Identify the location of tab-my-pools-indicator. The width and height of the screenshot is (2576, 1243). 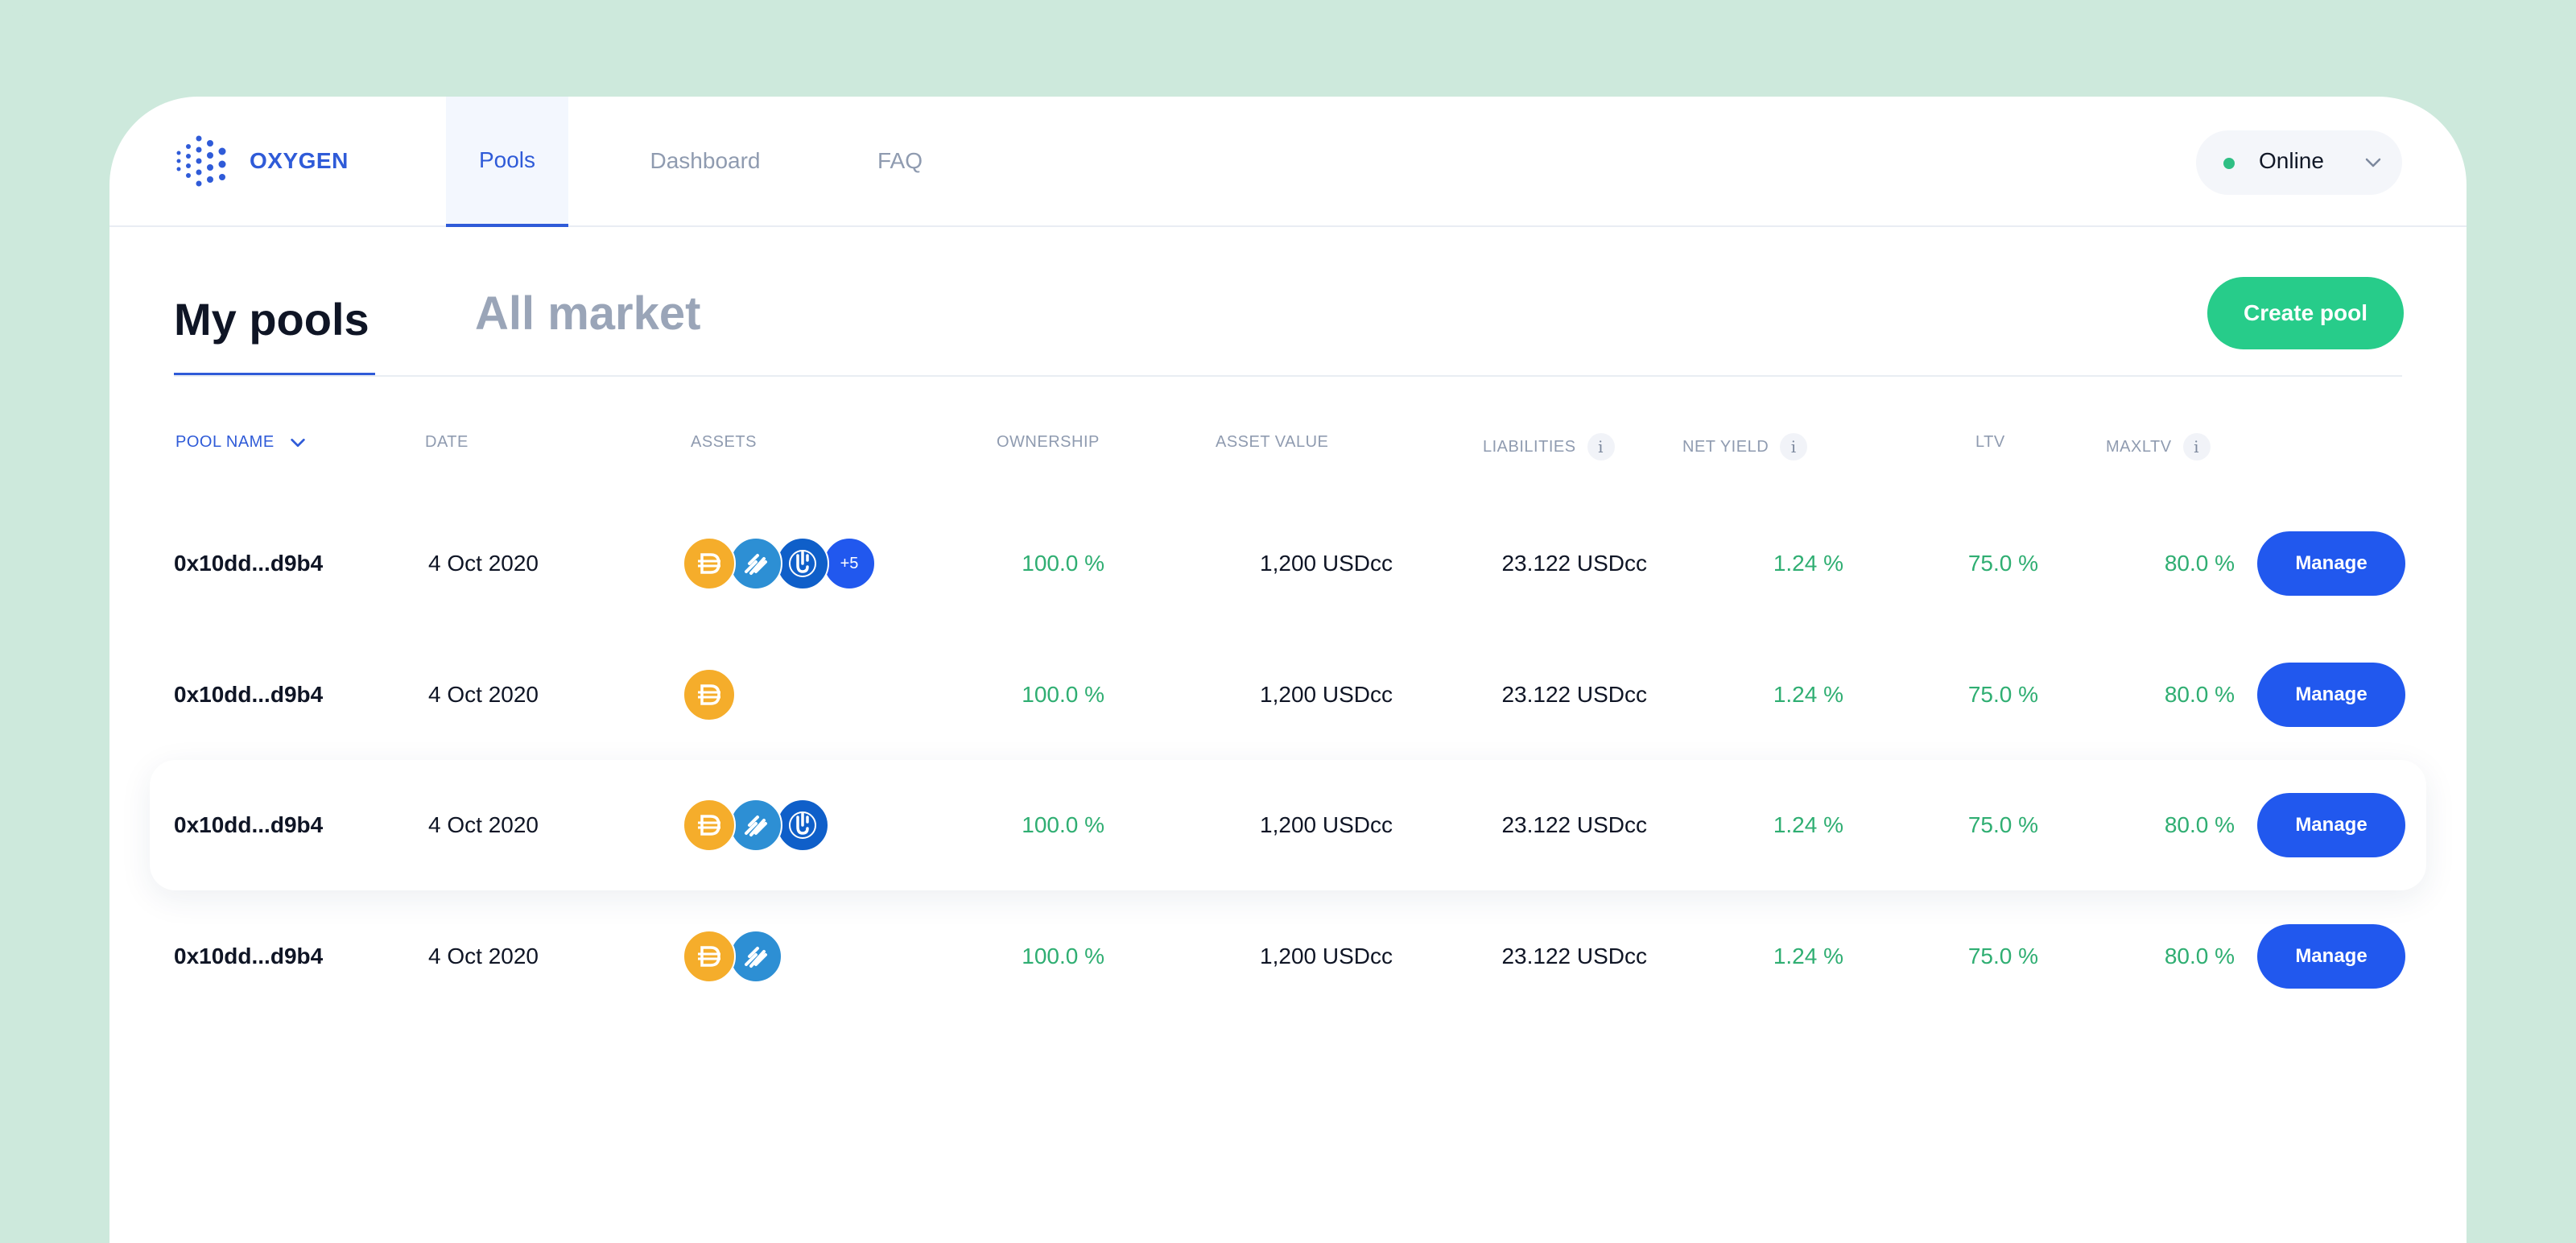
(274, 374).